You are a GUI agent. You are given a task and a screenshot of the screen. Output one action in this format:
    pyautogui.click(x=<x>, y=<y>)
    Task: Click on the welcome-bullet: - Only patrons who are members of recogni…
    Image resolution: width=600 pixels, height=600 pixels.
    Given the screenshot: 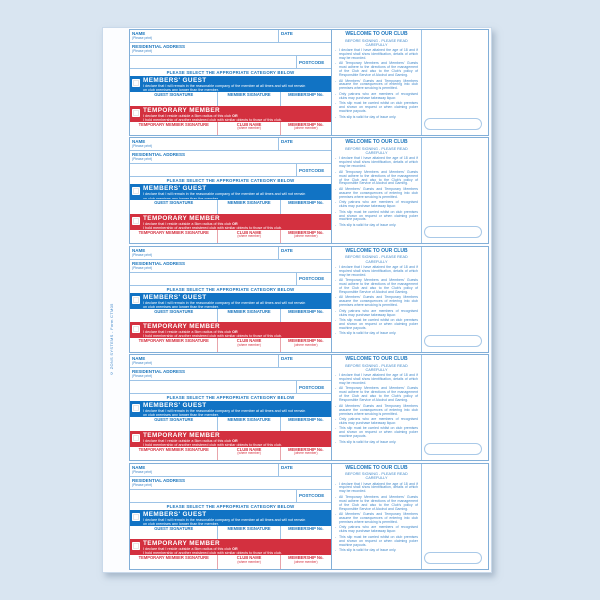 What is the action you would take?
    pyautogui.click(x=376, y=312)
    